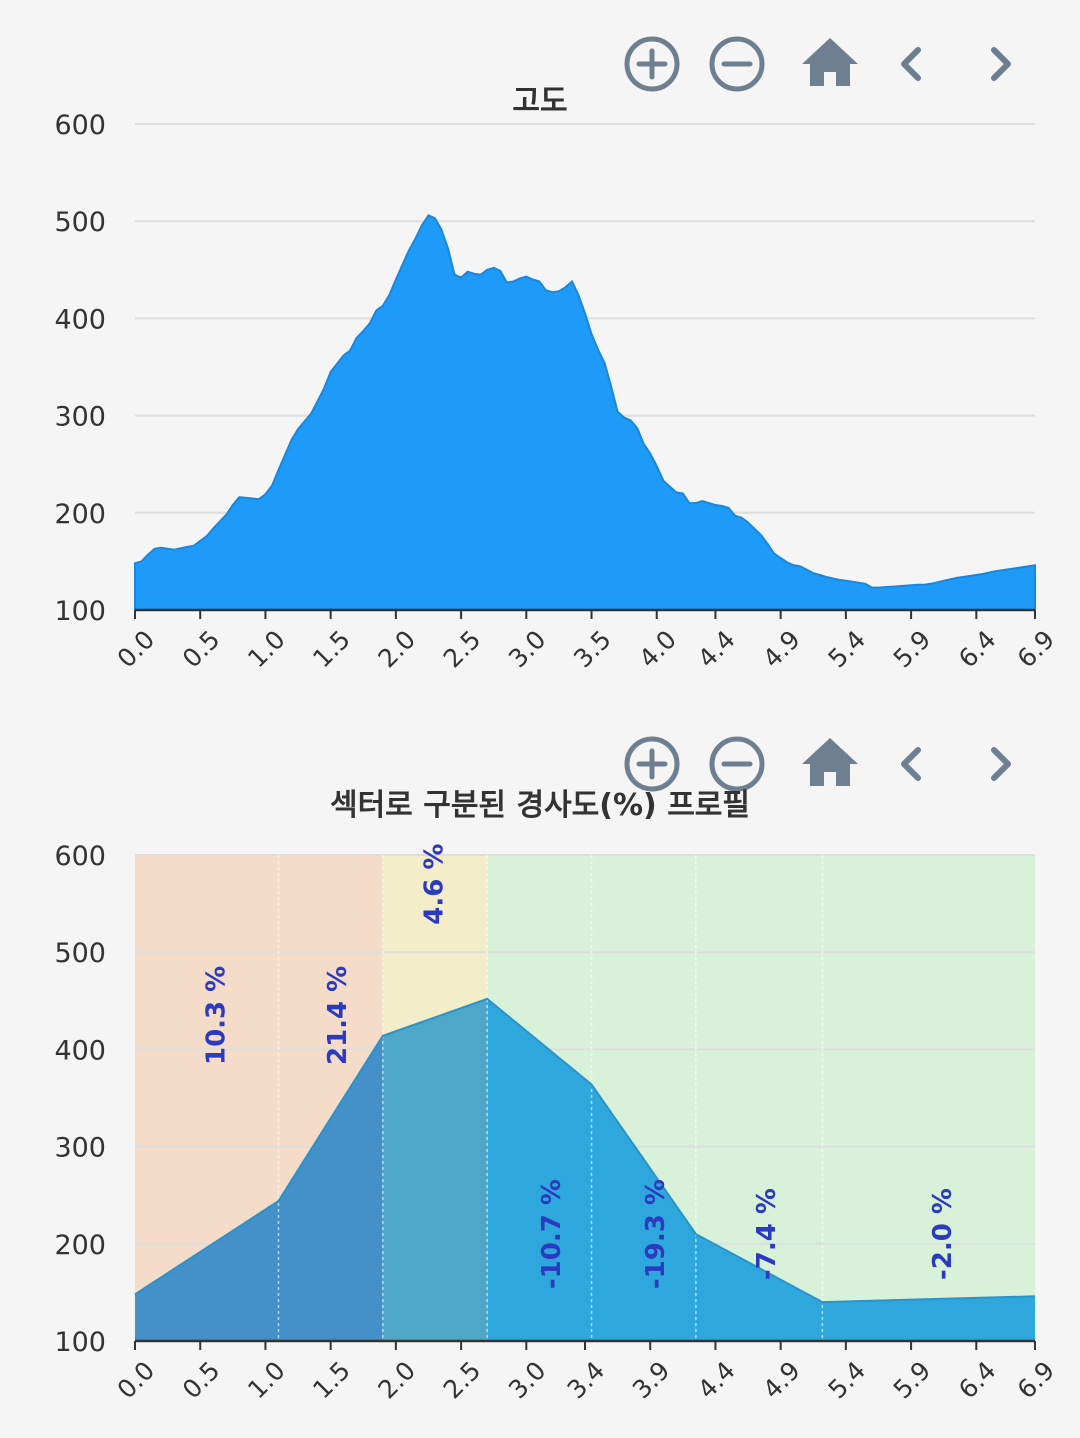 This screenshot has width=1080, height=1438. What do you see at coordinates (928, 1098) in the screenshot?
I see `sector-band` at bounding box center [928, 1098].